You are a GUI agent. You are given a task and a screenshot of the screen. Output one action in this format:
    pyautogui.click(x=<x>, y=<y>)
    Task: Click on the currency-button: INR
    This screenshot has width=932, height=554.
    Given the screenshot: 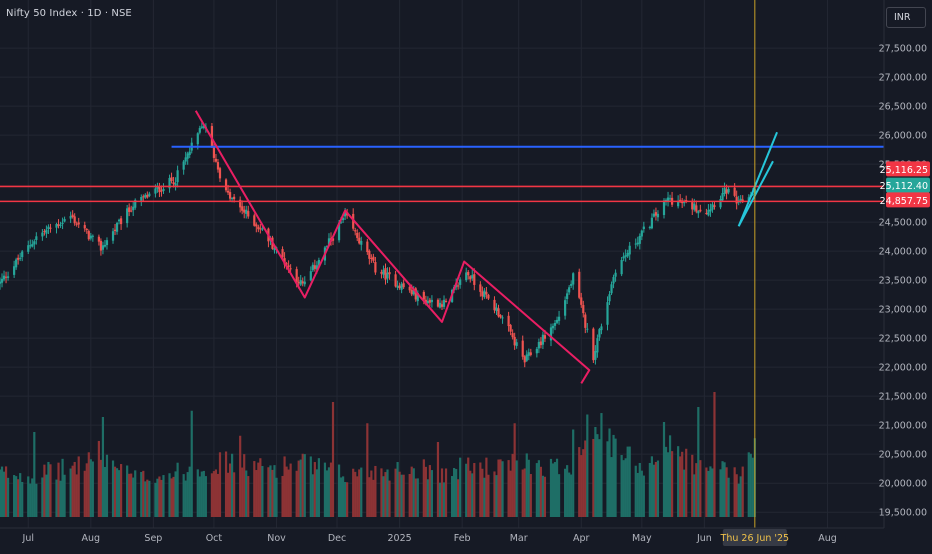 What is the action you would take?
    pyautogui.click(x=906, y=17)
    